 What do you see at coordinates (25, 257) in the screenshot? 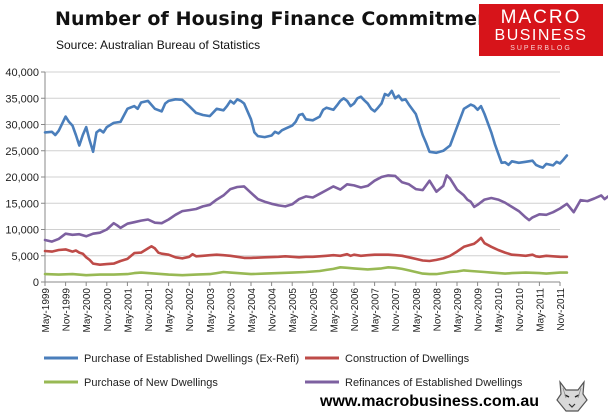
I see `y-tick-label: 5,000` at bounding box center [25, 257].